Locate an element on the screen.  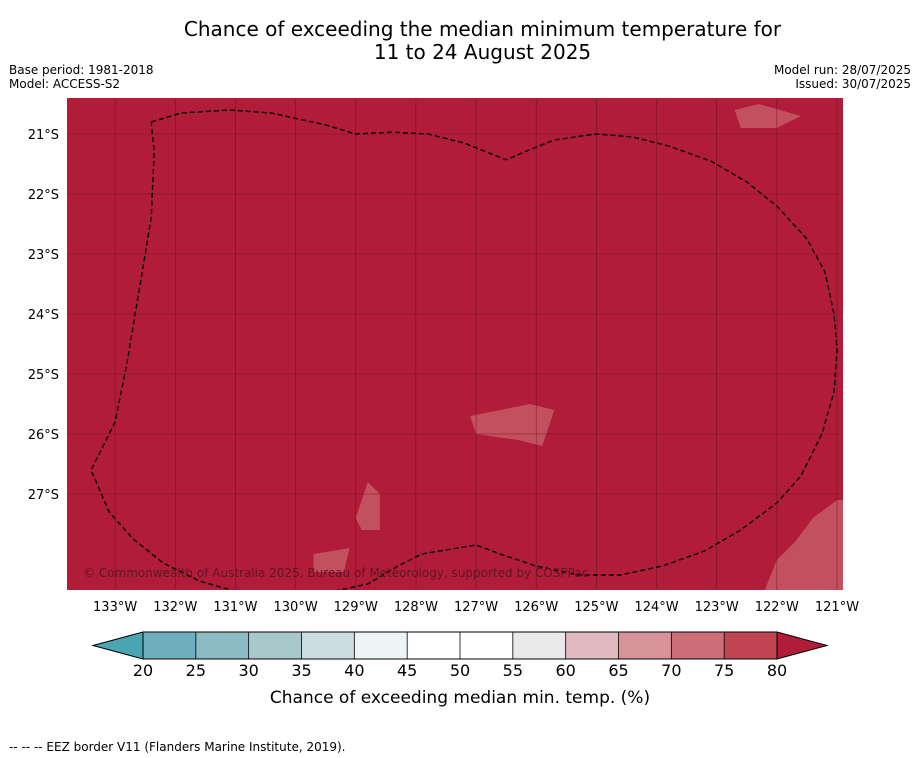
x-tick-label: 125°W is located at coordinates (596, 607).